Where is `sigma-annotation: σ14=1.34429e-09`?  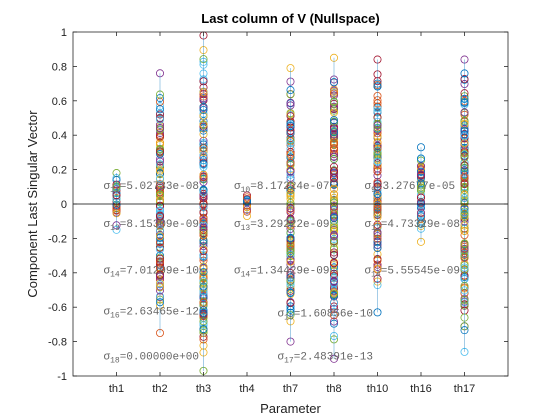 sigma-annotation: σ14=1.34429e-09 is located at coordinates (281, 272).